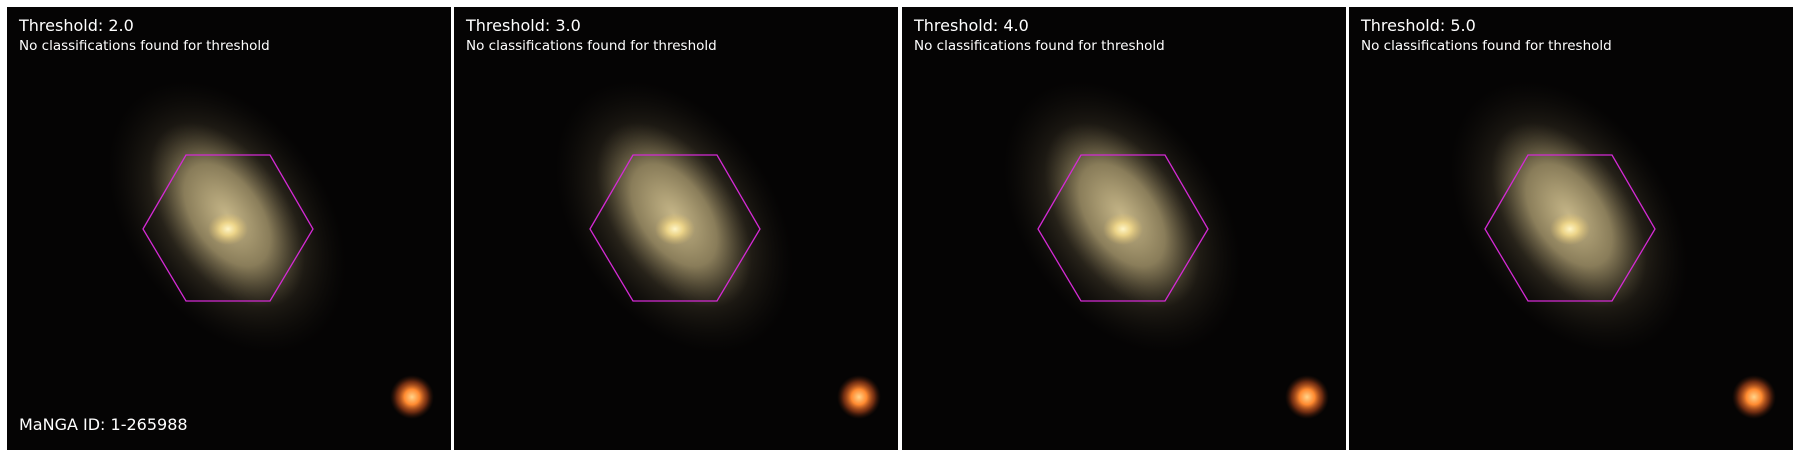 The width and height of the screenshot is (1800, 457). I want to click on threshold-title: Threshold: 5.0, so click(1418, 25).